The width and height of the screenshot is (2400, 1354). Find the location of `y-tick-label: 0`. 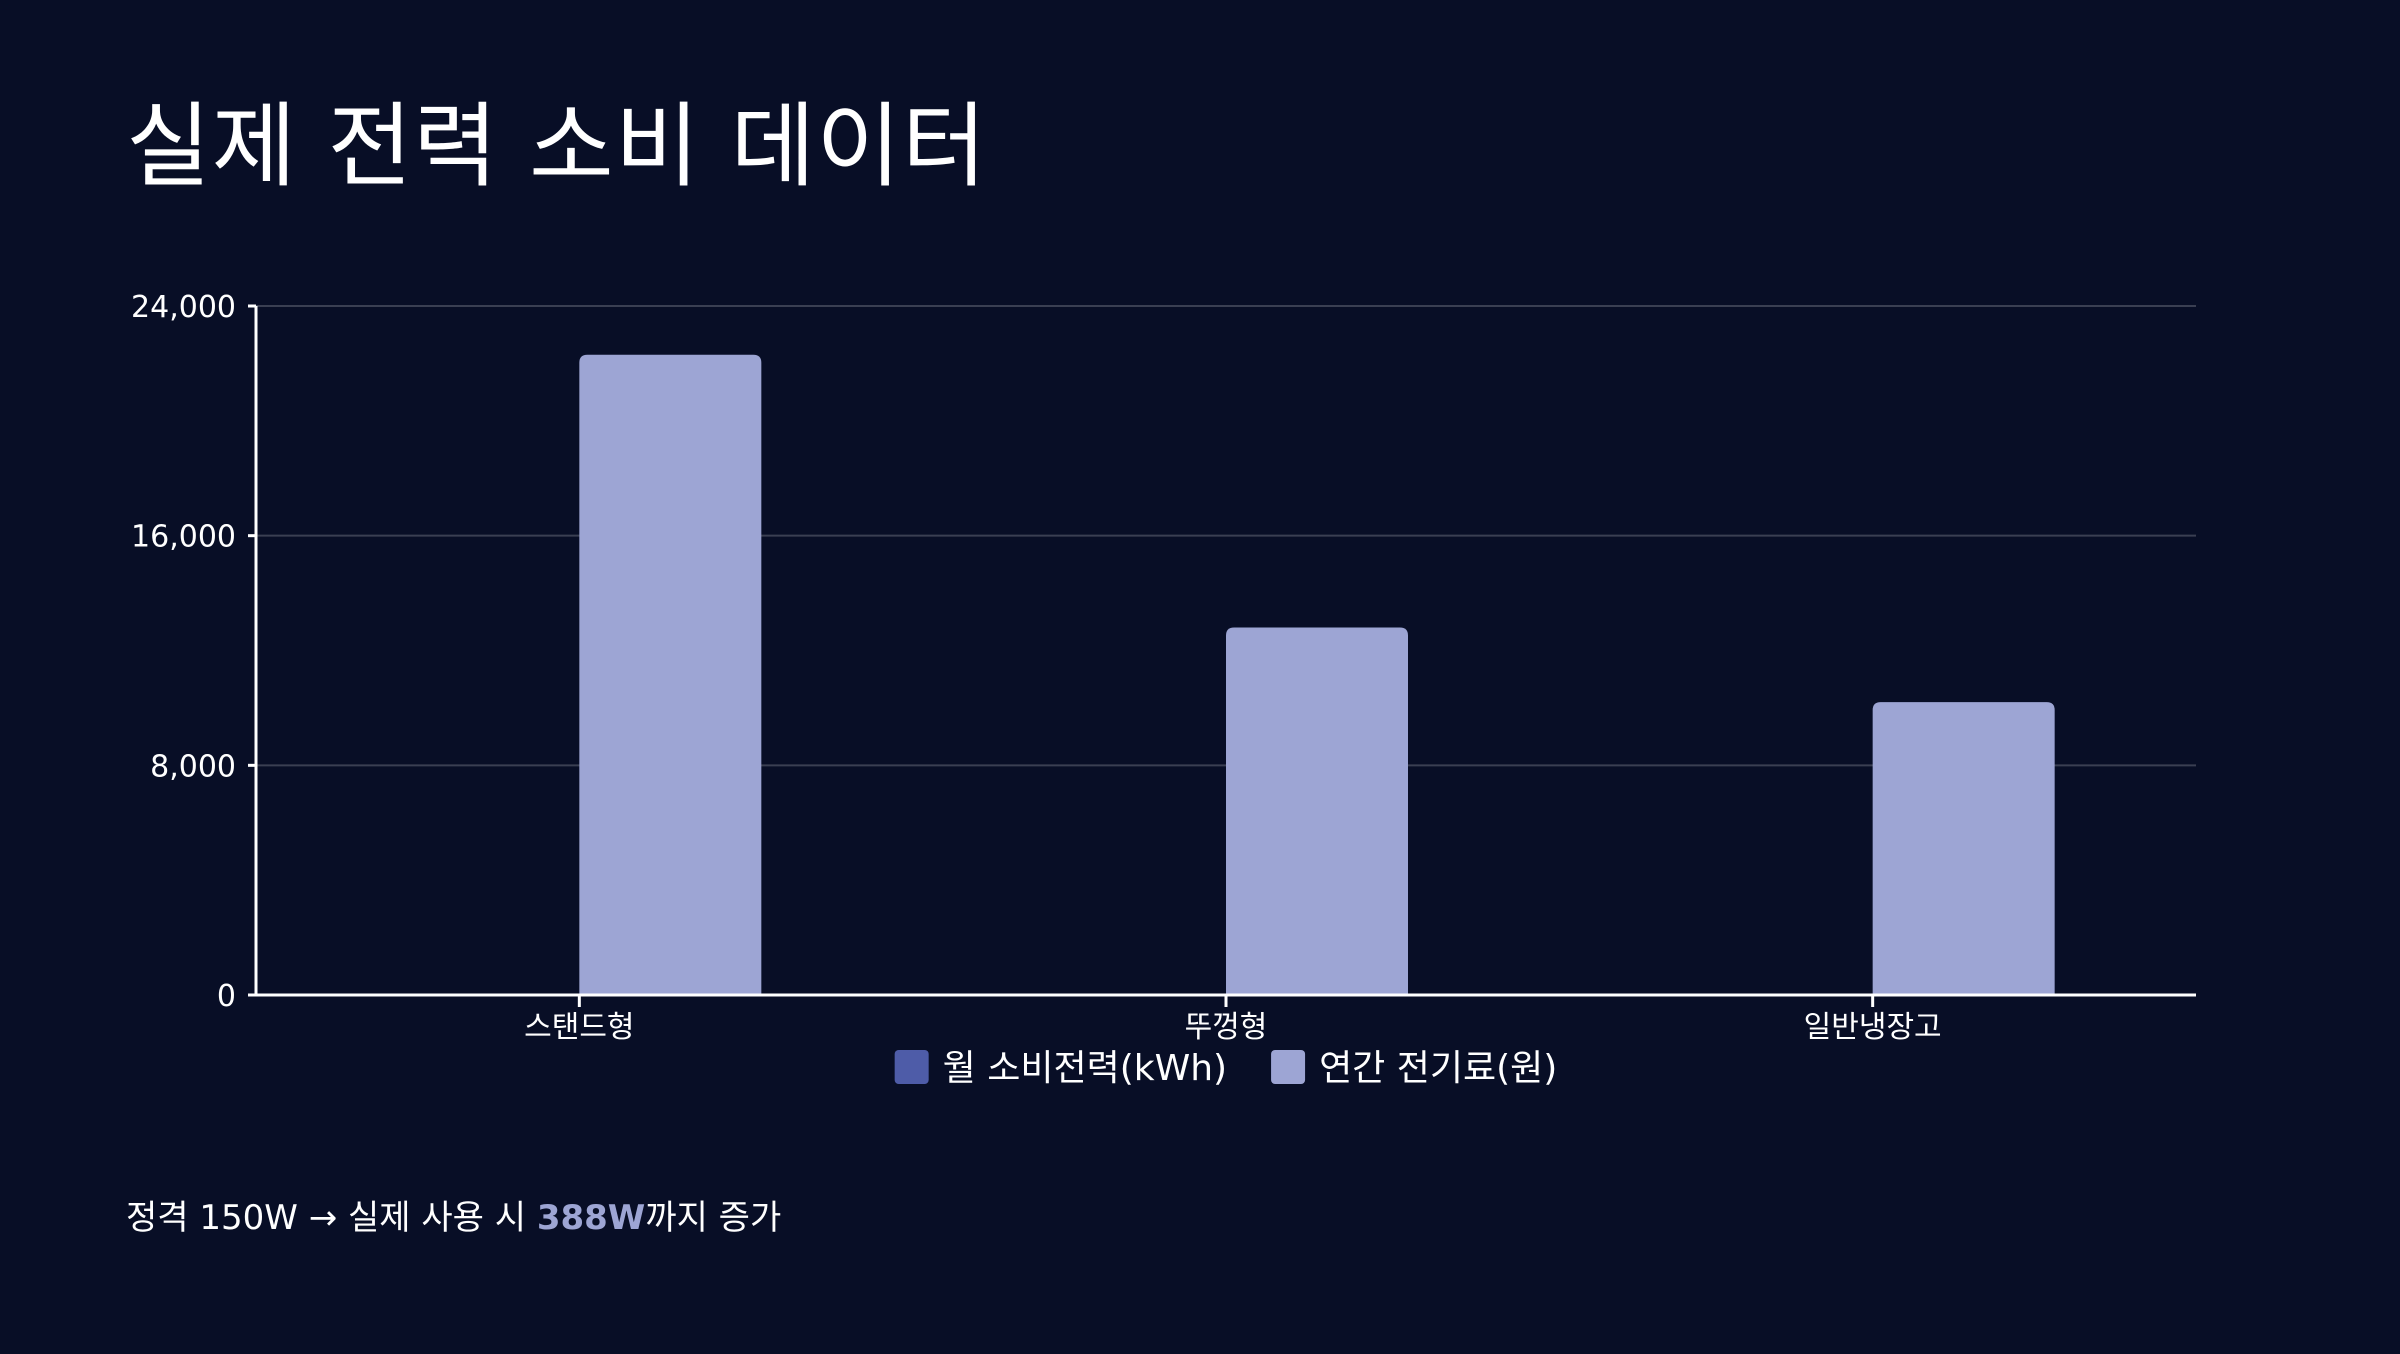

y-tick-label: 0 is located at coordinates (226, 996).